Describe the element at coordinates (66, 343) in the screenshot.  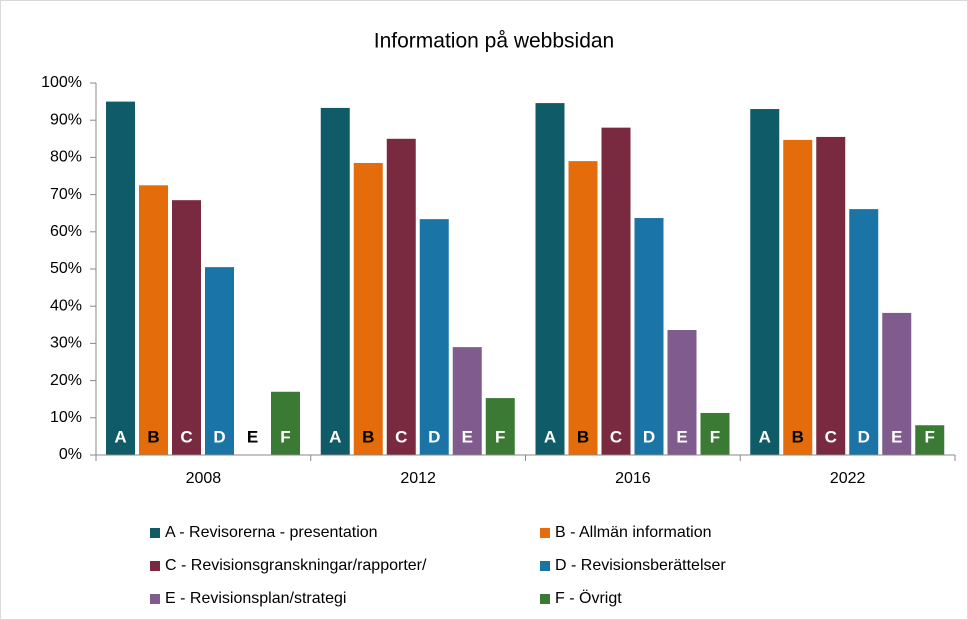
I see `y-tick-label: 30%` at that location.